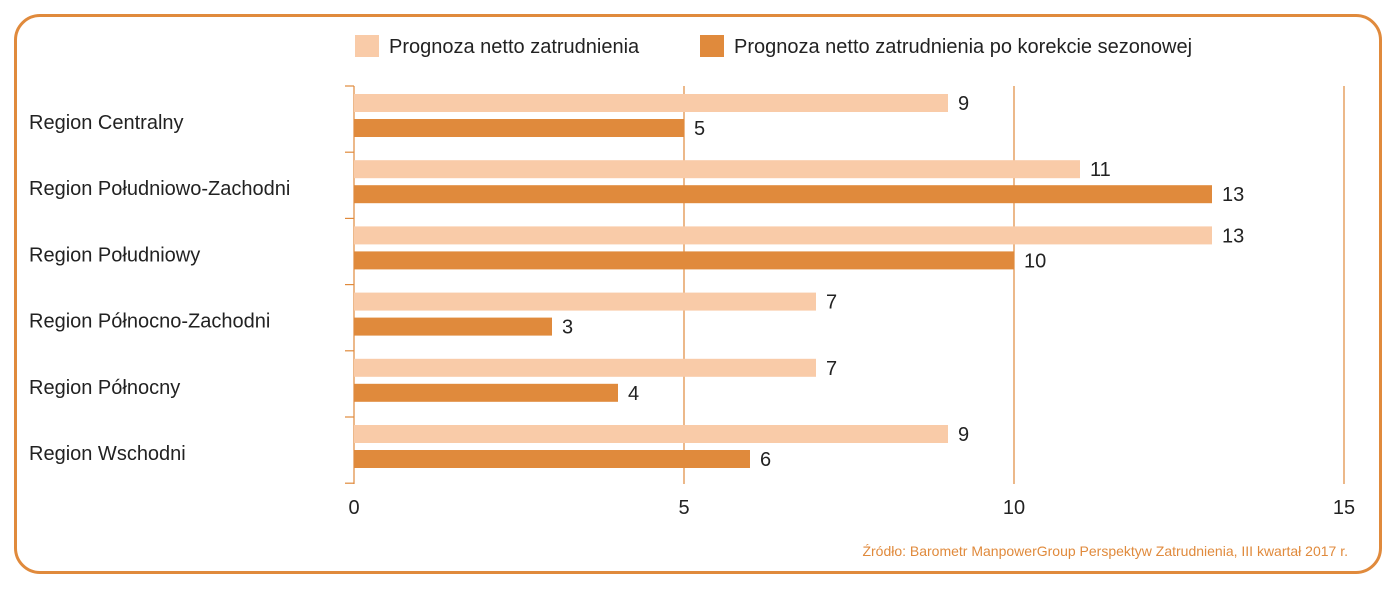 The width and height of the screenshot is (1400, 595). Describe the element at coordinates (106, 123) in the screenshot. I see `category-label: Region Centralny` at that location.